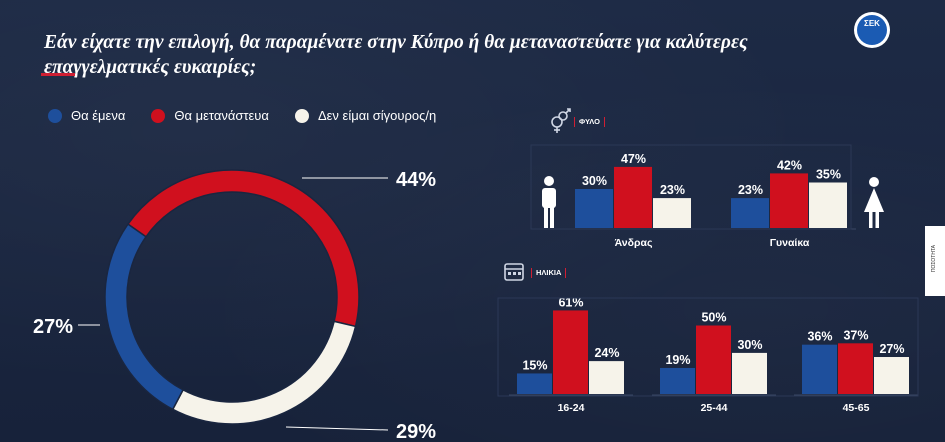  What do you see at coordinates (549, 202) in the screenshot?
I see `man-icon` at bounding box center [549, 202].